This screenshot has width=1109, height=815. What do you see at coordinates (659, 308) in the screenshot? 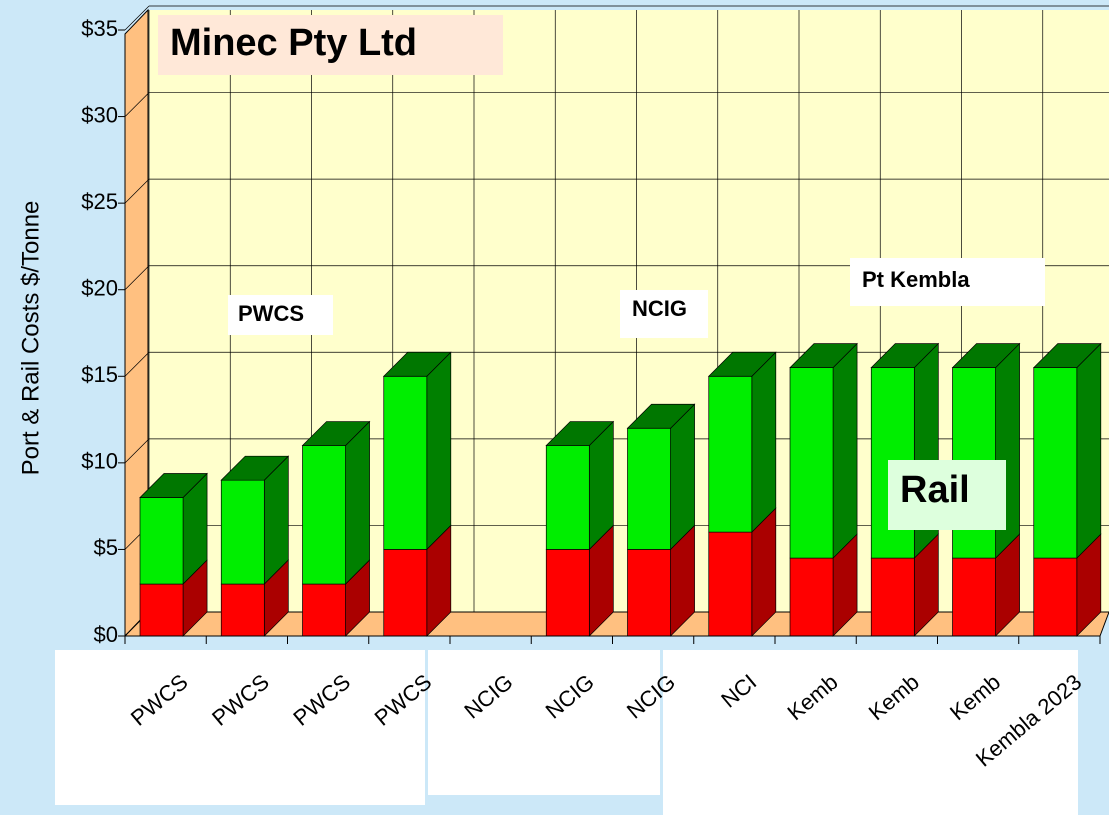
I see `annotation: NCIG` at bounding box center [659, 308].